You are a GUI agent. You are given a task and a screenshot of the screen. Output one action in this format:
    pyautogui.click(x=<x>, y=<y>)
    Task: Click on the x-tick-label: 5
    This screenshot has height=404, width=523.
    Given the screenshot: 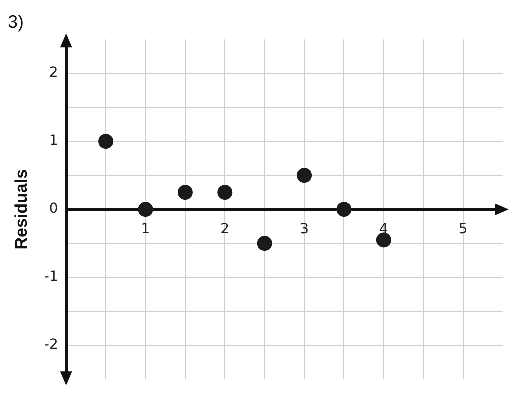 What is the action you would take?
    pyautogui.click(x=463, y=230)
    